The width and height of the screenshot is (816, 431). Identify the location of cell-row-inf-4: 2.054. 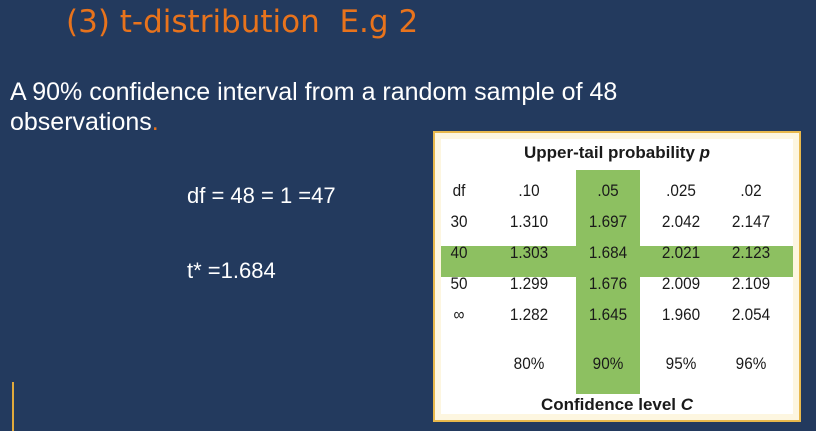
(751, 314).